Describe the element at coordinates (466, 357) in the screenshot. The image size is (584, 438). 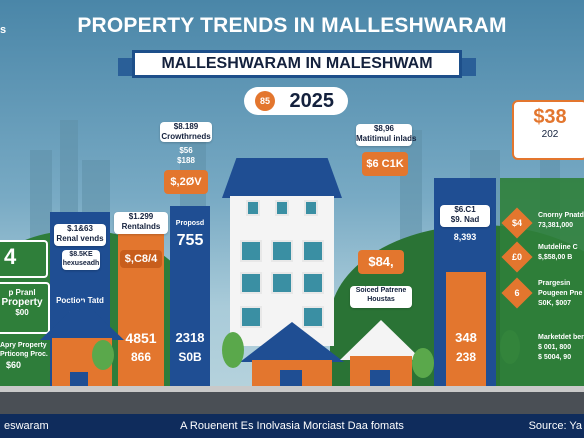
I see `bar5-bottom-value: 238` at that location.